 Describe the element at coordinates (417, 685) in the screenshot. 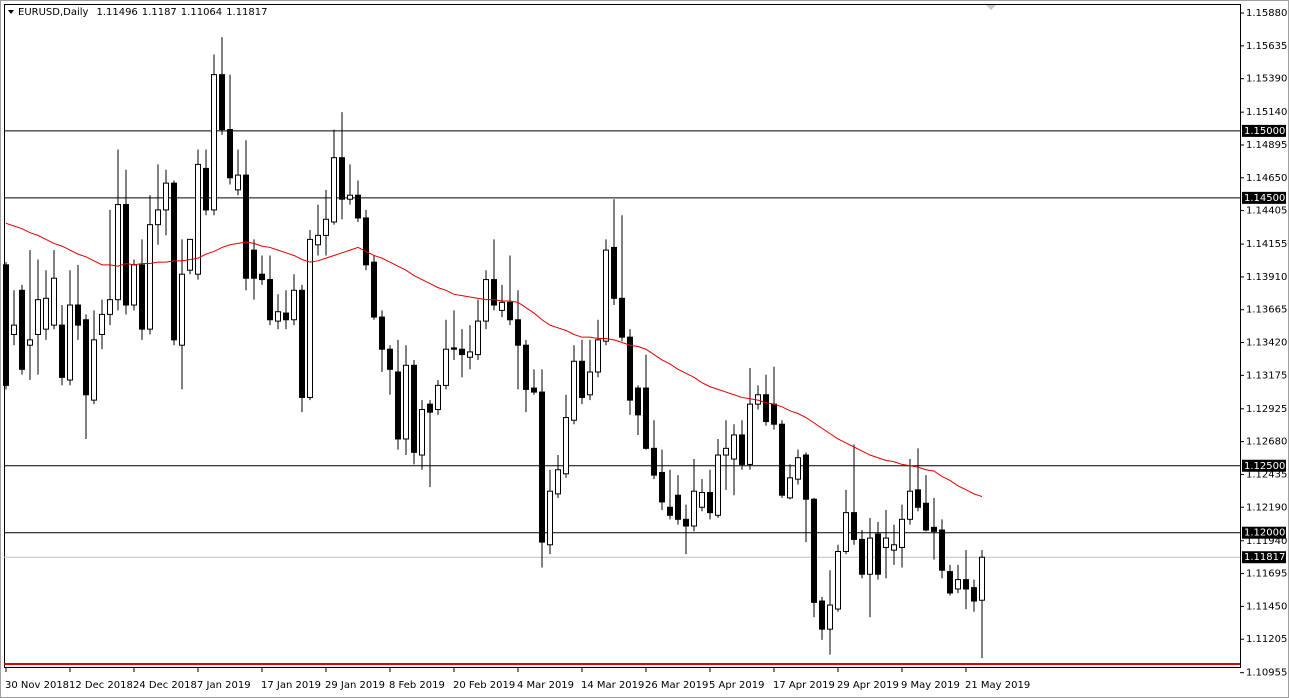

I see `x-tick-label: 8 Feb 2019` at that location.